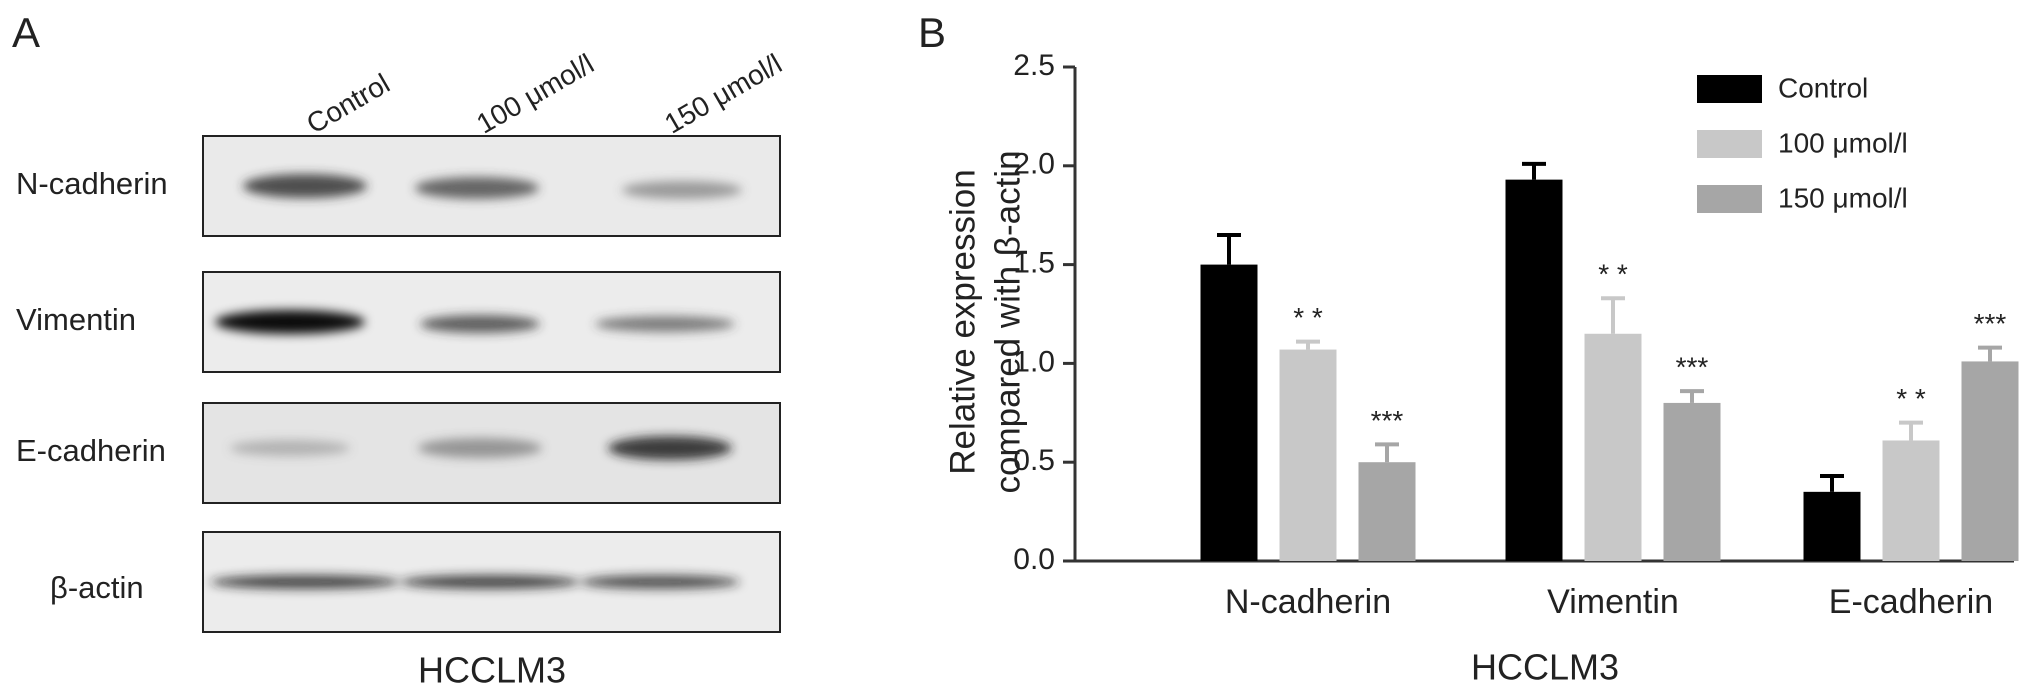 Image resolution: width=2031 pixels, height=699 pixels. Describe the element at coordinates (535, 94) in the screenshot. I see `lane-label: 100 μmol/l` at that location.